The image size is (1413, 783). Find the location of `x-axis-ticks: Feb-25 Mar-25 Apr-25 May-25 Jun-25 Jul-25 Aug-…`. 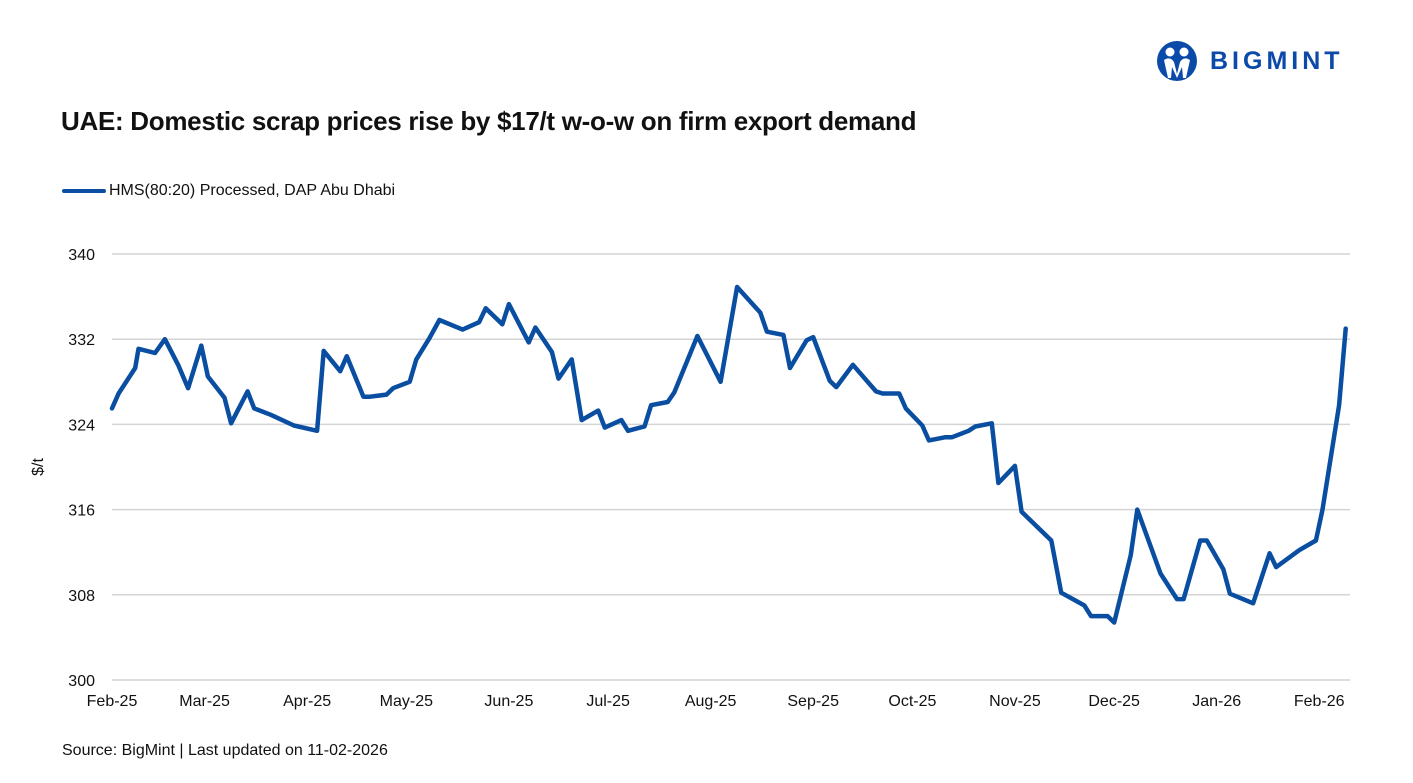

x-axis-ticks: Feb-25 Mar-25 Apr-25 May-25 Jun-25 Jul-25 Aug-… is located at coordinates (716, 701).